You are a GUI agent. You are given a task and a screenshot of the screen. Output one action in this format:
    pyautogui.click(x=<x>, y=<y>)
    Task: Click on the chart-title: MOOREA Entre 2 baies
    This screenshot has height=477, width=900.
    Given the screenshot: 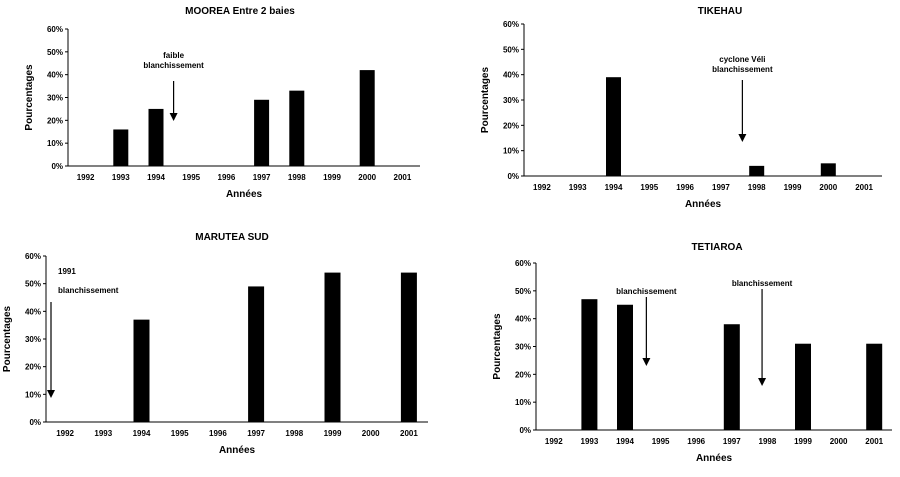 What is the action you would take?
    pyautogui.click(x=240, y=11)
    